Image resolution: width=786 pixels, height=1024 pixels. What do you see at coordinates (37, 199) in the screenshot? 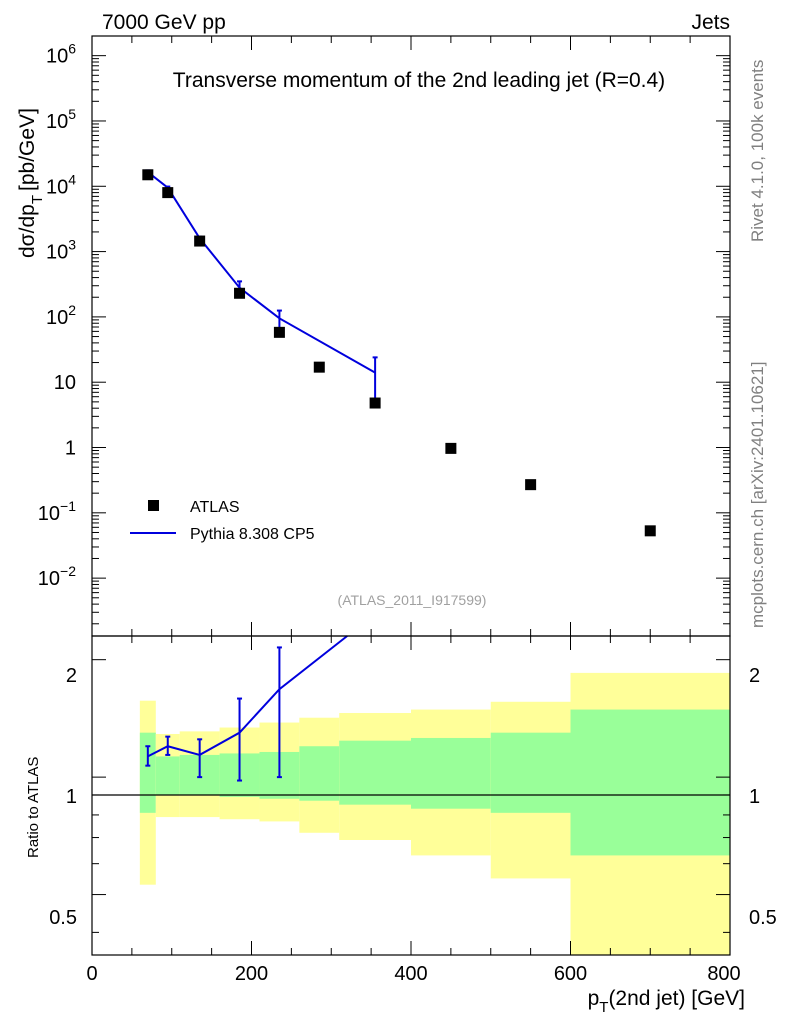
I see `y-axis-sub: T` at bounding box center [37, 199].